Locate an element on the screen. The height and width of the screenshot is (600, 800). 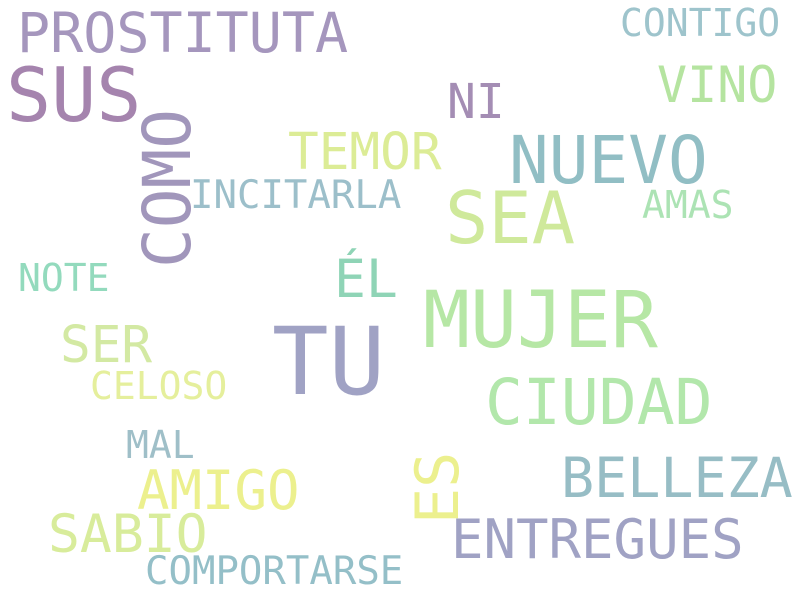
word-incitarla: INCITARLA is located at coordinates (296, 195).